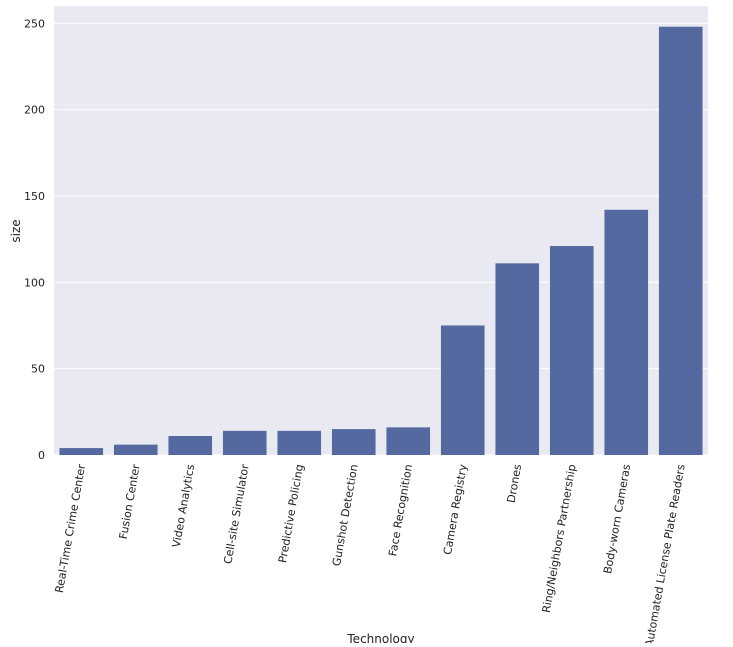 The height and width of the screenshot is (647, 733). What do you see at coordinates (34, 196) in the screenshot?
I see `y-tick-label: 150` at bounding box center [34, 196].